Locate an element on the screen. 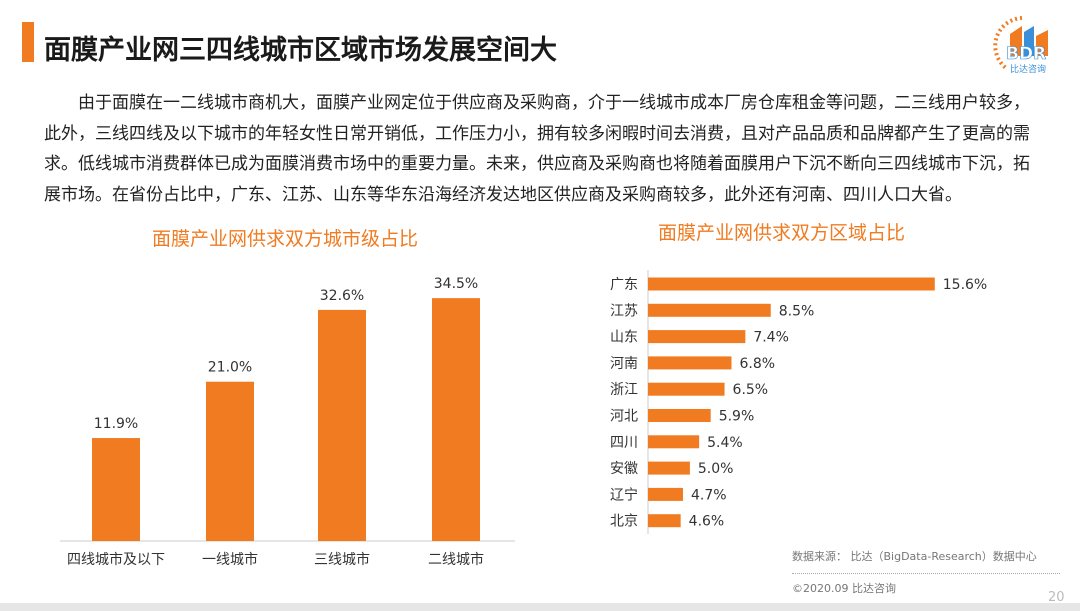 The image size is (1080, 611). title-accent-bar is located at coordinates (28, 42).